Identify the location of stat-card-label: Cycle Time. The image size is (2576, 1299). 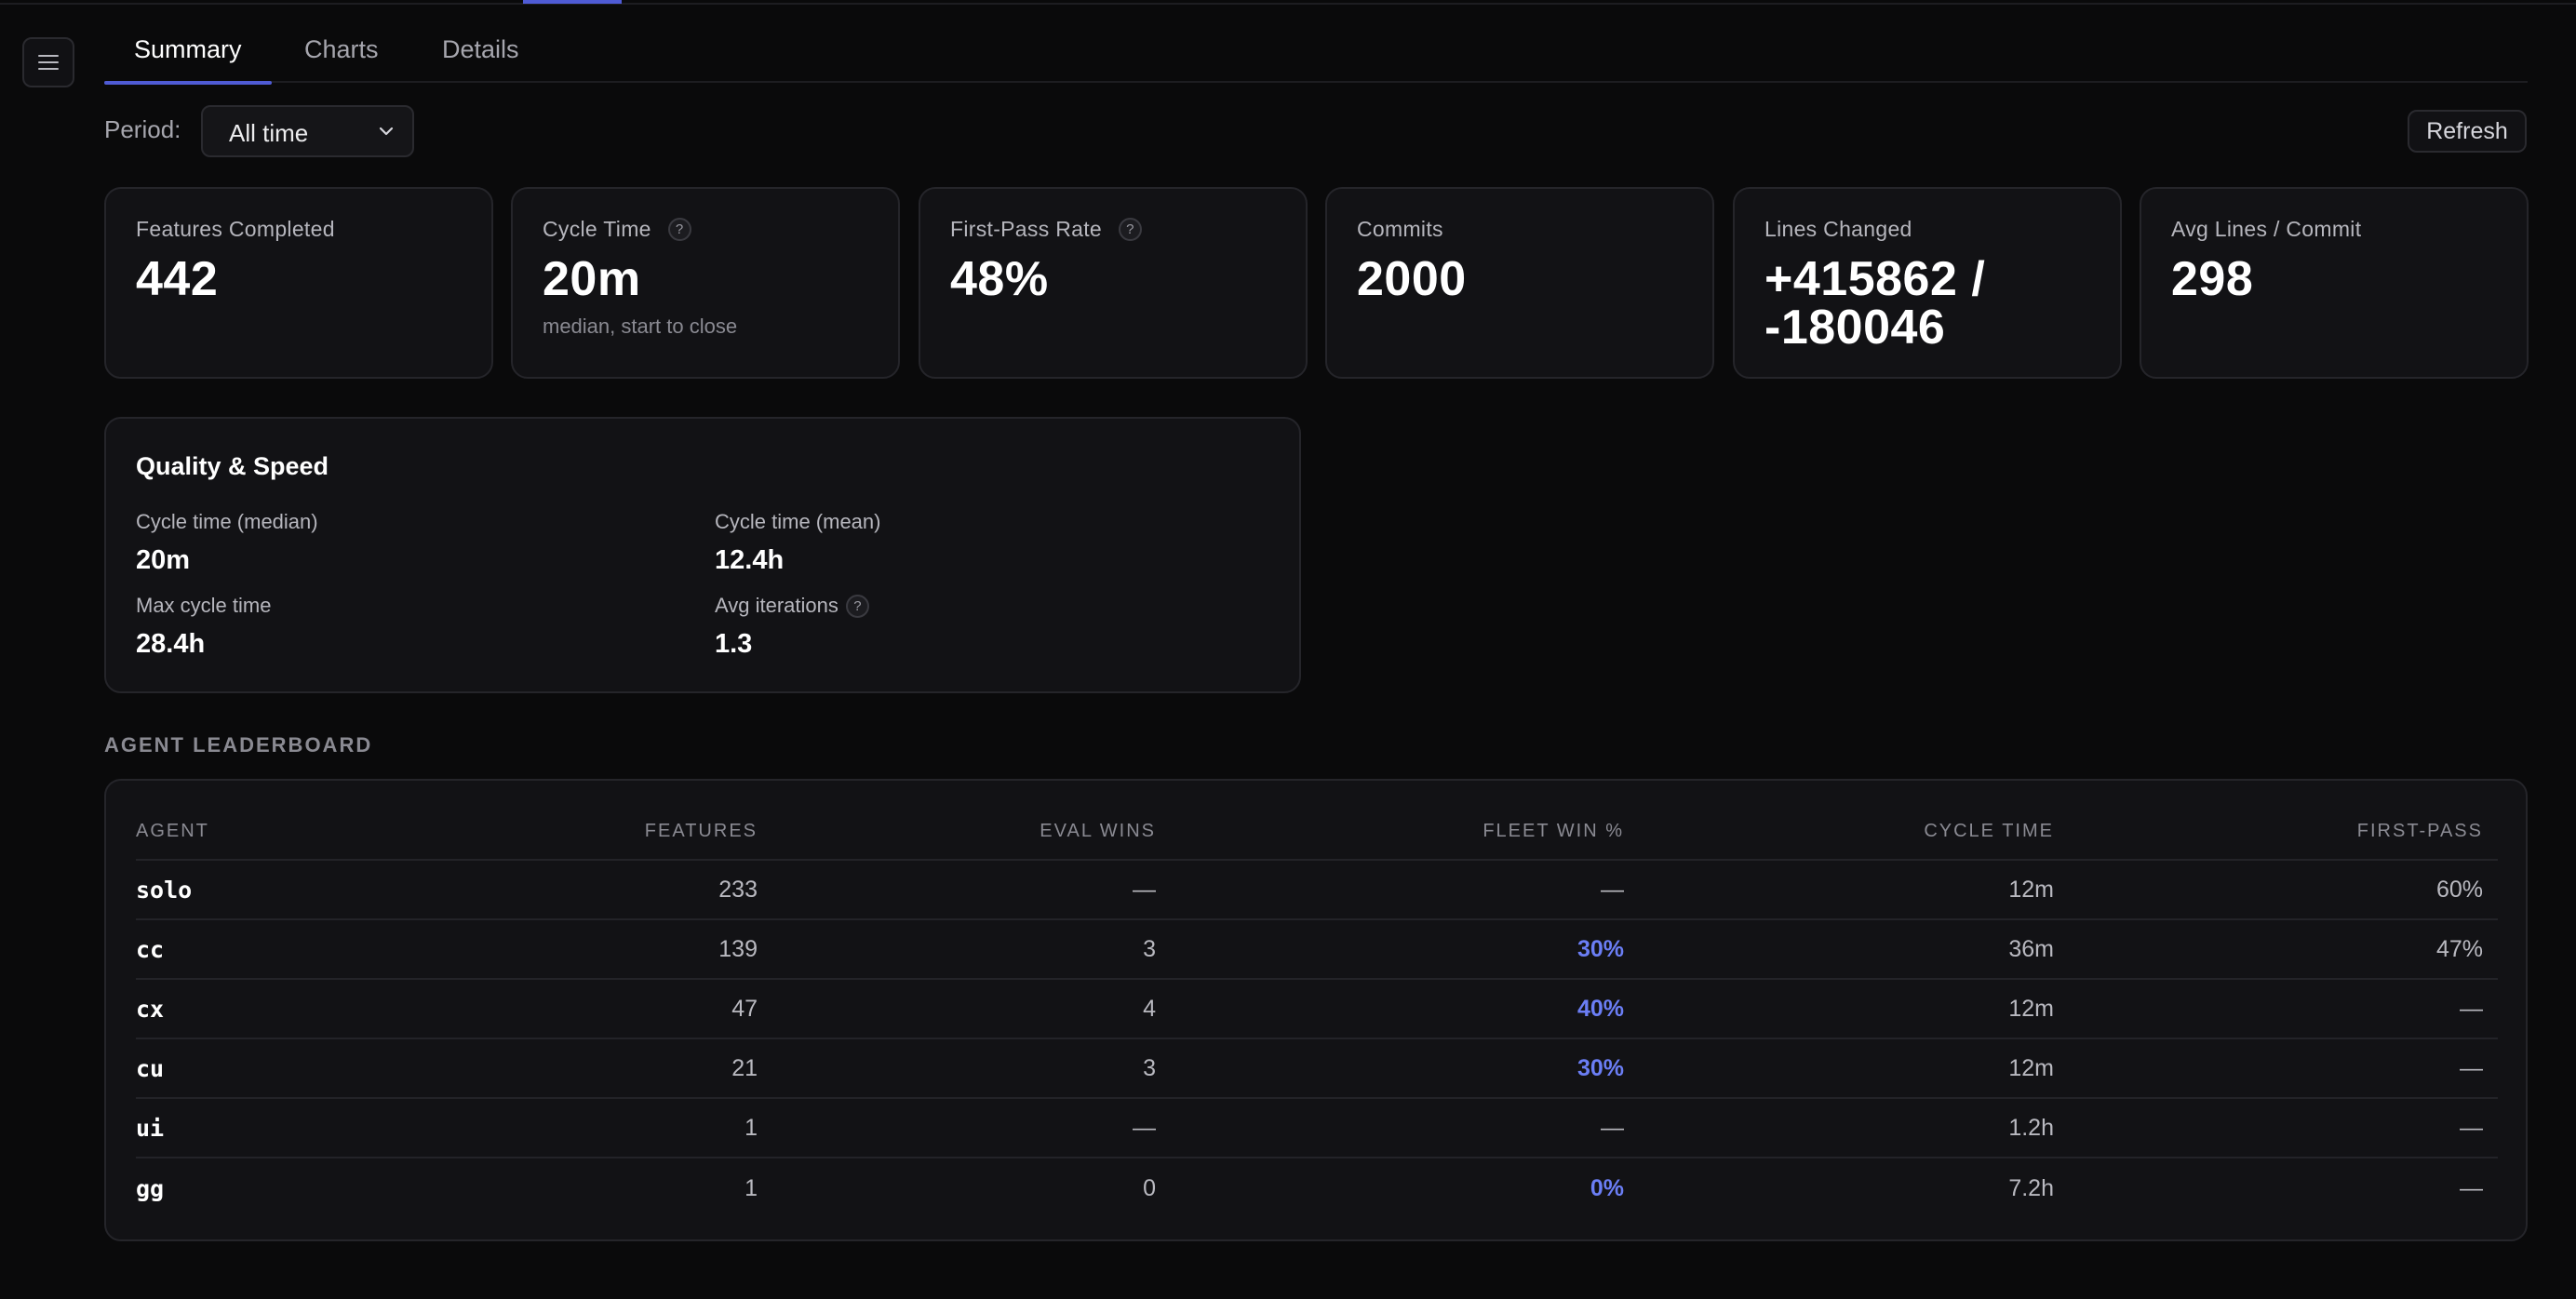
(597, 229).